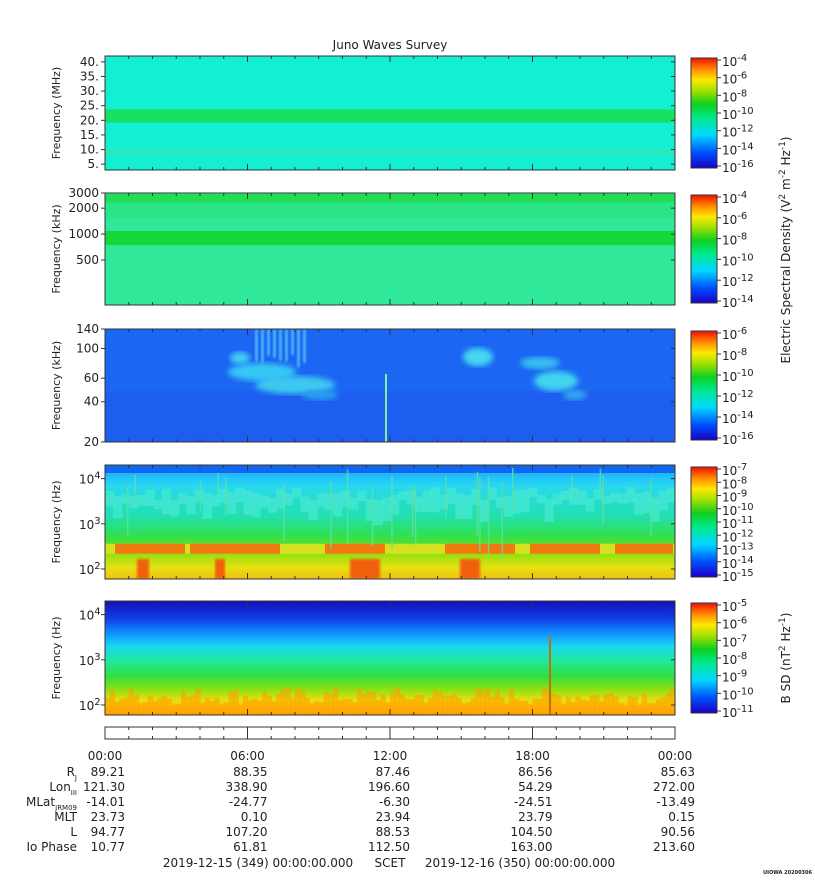 This screenshot has width=815, height=880. I want to click on ephemeris-row-label: LonIII, so click(63, 788).